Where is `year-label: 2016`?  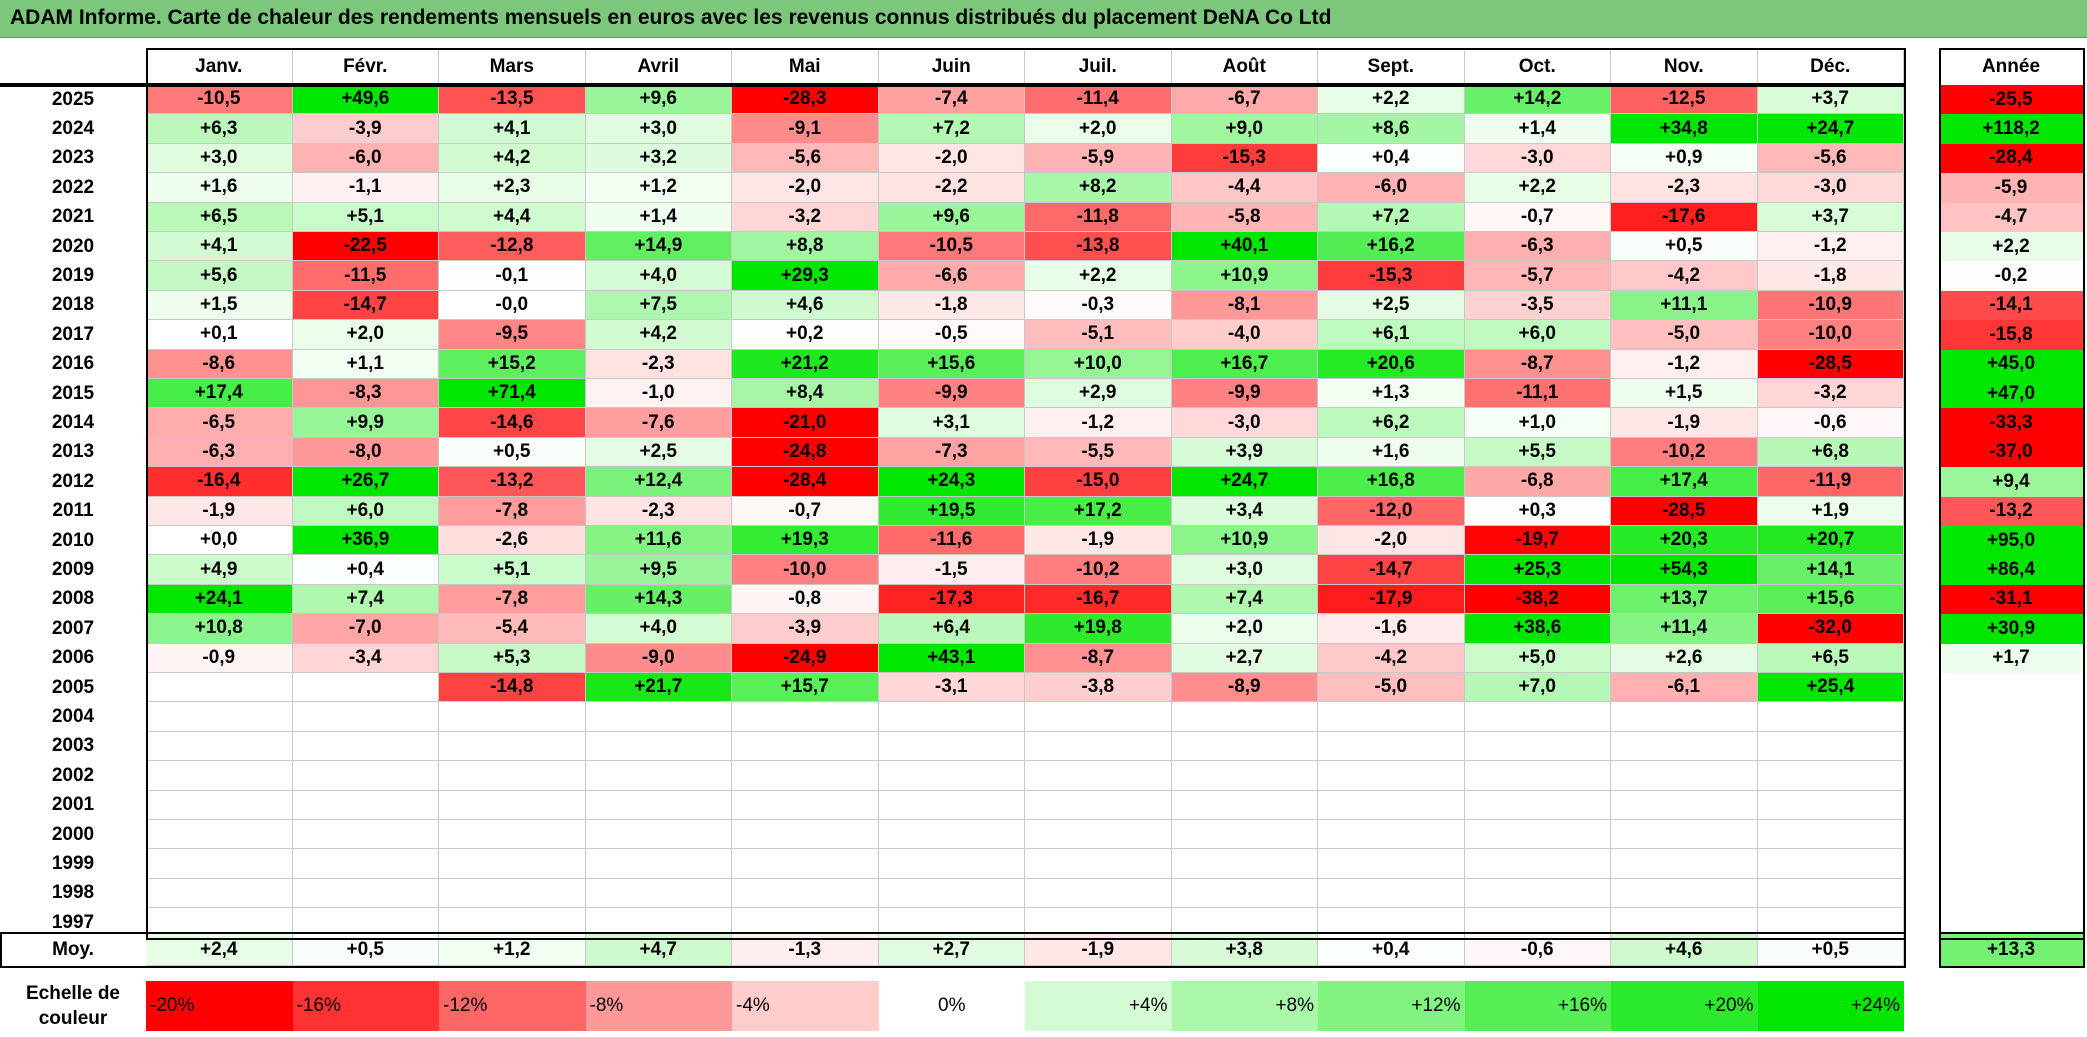
year-label: 2016 is located at coordinates (73, 364).